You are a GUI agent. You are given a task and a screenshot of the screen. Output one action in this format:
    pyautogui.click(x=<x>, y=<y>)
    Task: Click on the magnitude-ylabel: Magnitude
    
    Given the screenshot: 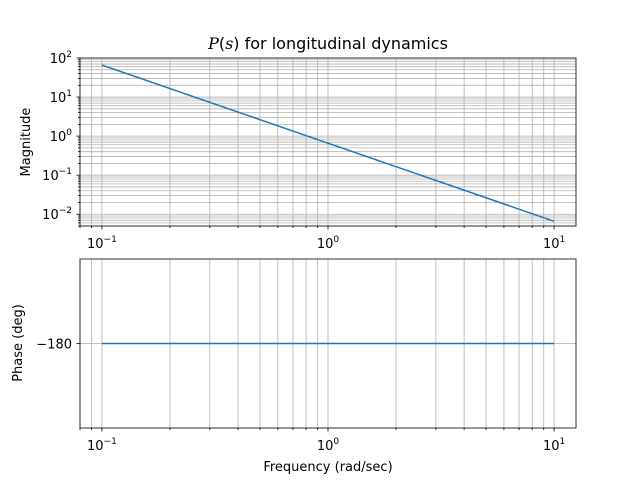 What is the action you would take?
    pyautogui.click(x=26, y=142)
    